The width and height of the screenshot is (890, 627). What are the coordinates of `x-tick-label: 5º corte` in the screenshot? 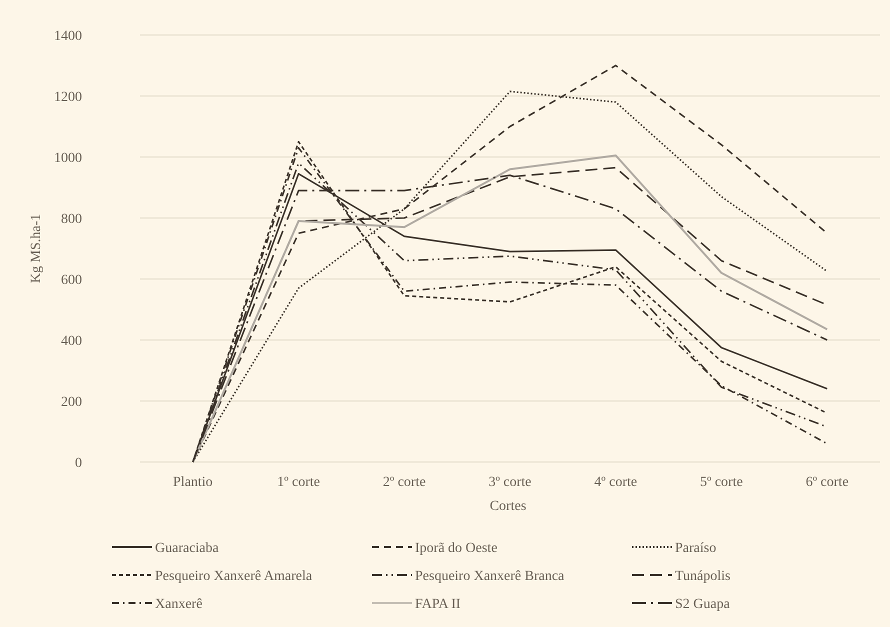 It's located at (721, 482).